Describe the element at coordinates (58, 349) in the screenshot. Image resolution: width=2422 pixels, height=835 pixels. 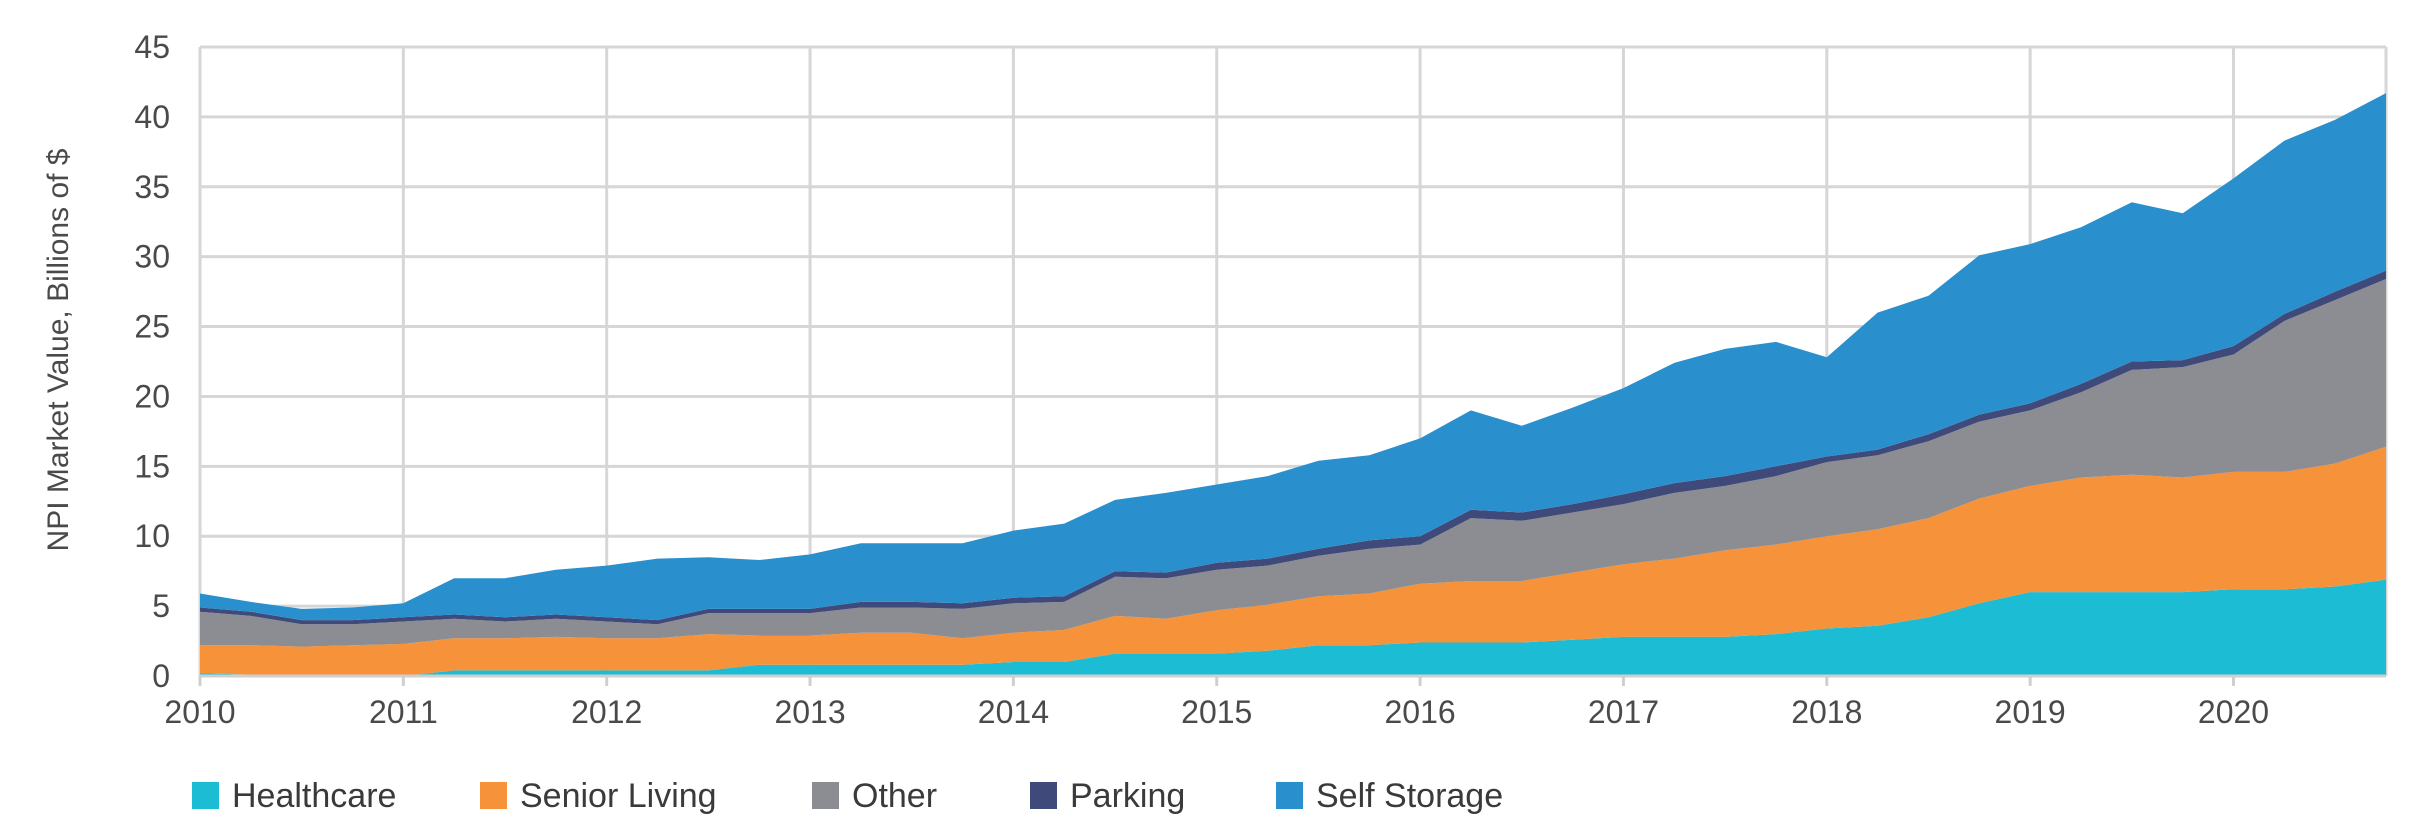
I see `y-axis-title: NPI Market Value, Billions of $` at that location.